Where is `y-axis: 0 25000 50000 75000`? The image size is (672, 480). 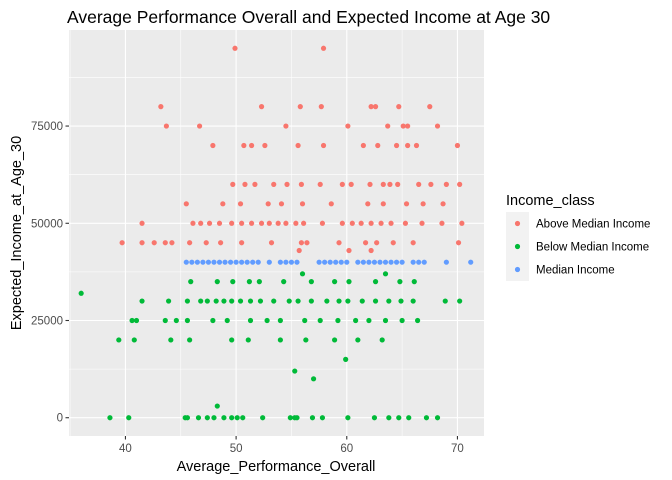
y-axis: 0 25000 50000 75000 is located at coordinates (50, 273).